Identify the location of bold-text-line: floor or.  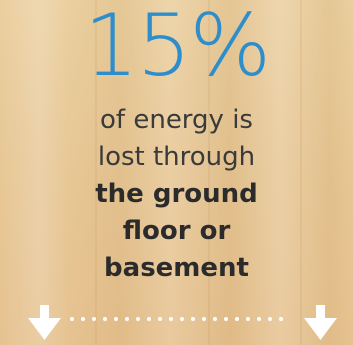
(176, 231).